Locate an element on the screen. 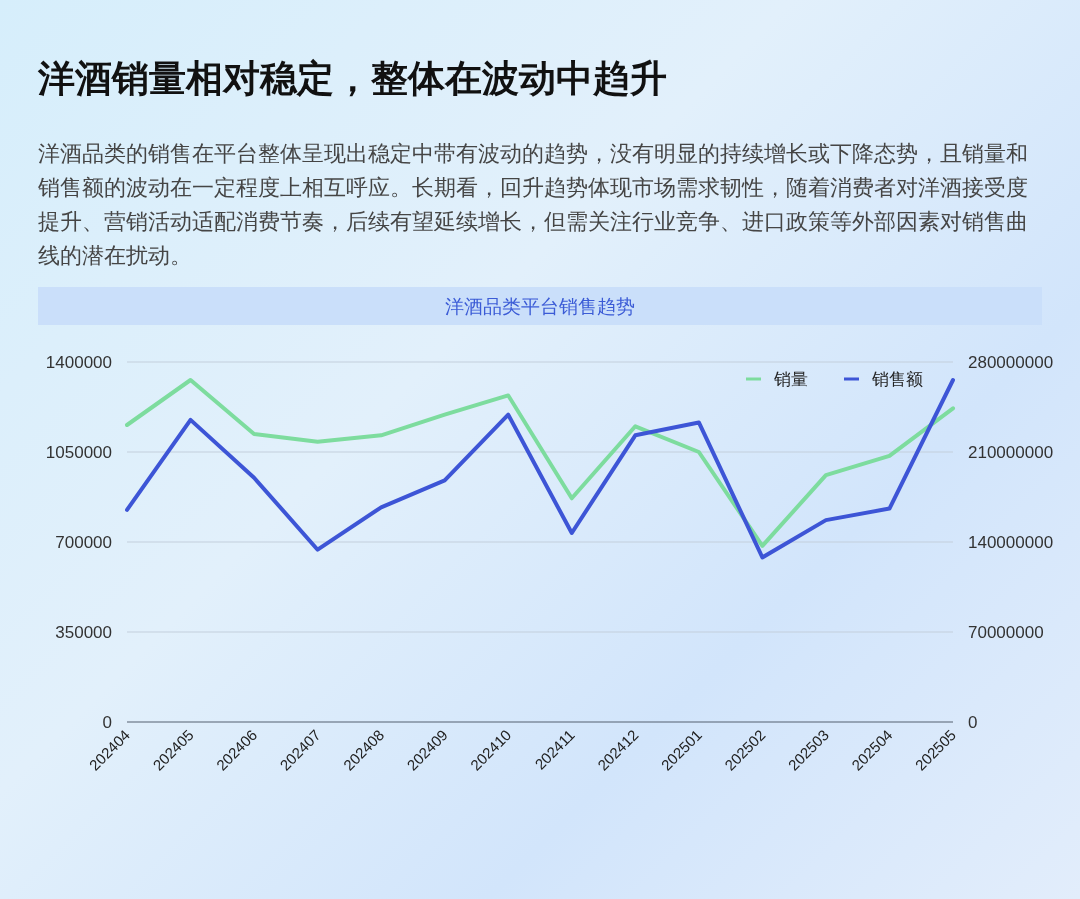  y2-tick-label: 0 is located at coordinates (973, 722).